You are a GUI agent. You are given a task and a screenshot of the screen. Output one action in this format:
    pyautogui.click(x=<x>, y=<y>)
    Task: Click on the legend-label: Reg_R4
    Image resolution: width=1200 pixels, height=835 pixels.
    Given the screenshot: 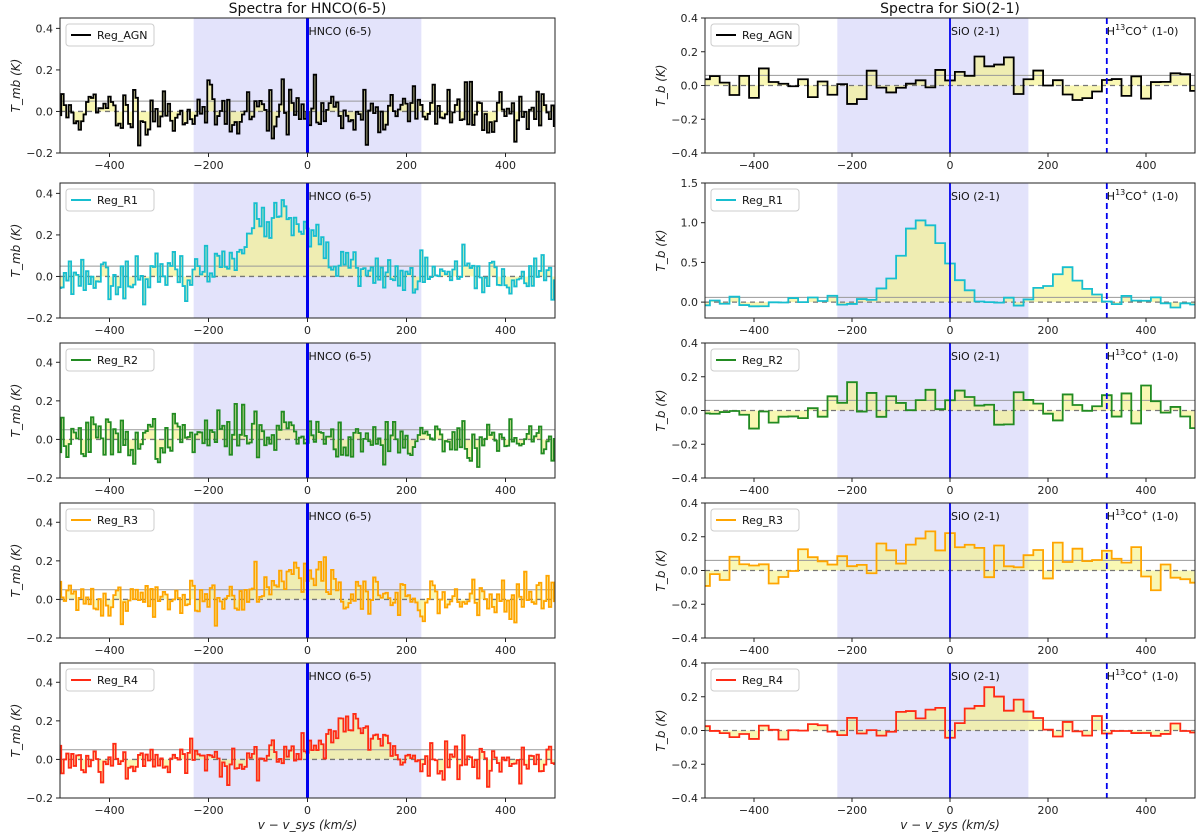 What is the action you would take?
    pyautogui.click(x=117, y=680)
    